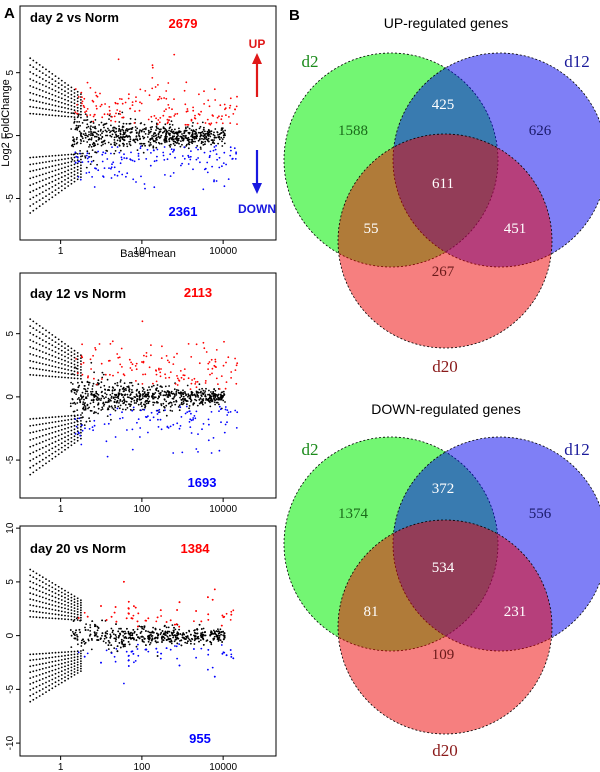 The image size is (600, 772). What do you see at coordinates (257, 44) in the screenshot?
I see `up-label: UP` at bounding box center [257, 44].